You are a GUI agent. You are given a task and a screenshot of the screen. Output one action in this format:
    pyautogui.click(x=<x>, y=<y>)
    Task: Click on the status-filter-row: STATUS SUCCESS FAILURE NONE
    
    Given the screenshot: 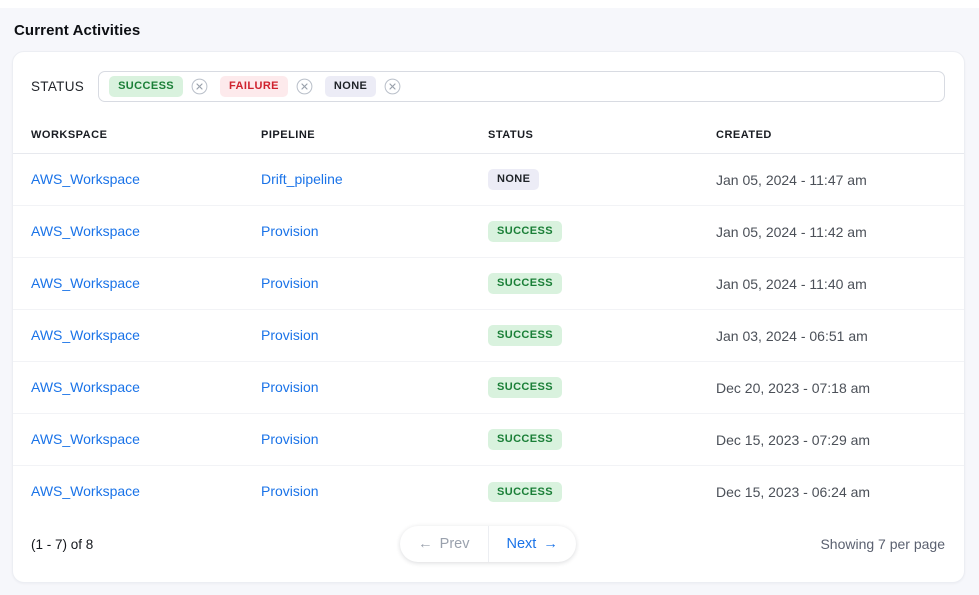 What is the action you would take?
    pyautogui.click(x=488, y=77)
    